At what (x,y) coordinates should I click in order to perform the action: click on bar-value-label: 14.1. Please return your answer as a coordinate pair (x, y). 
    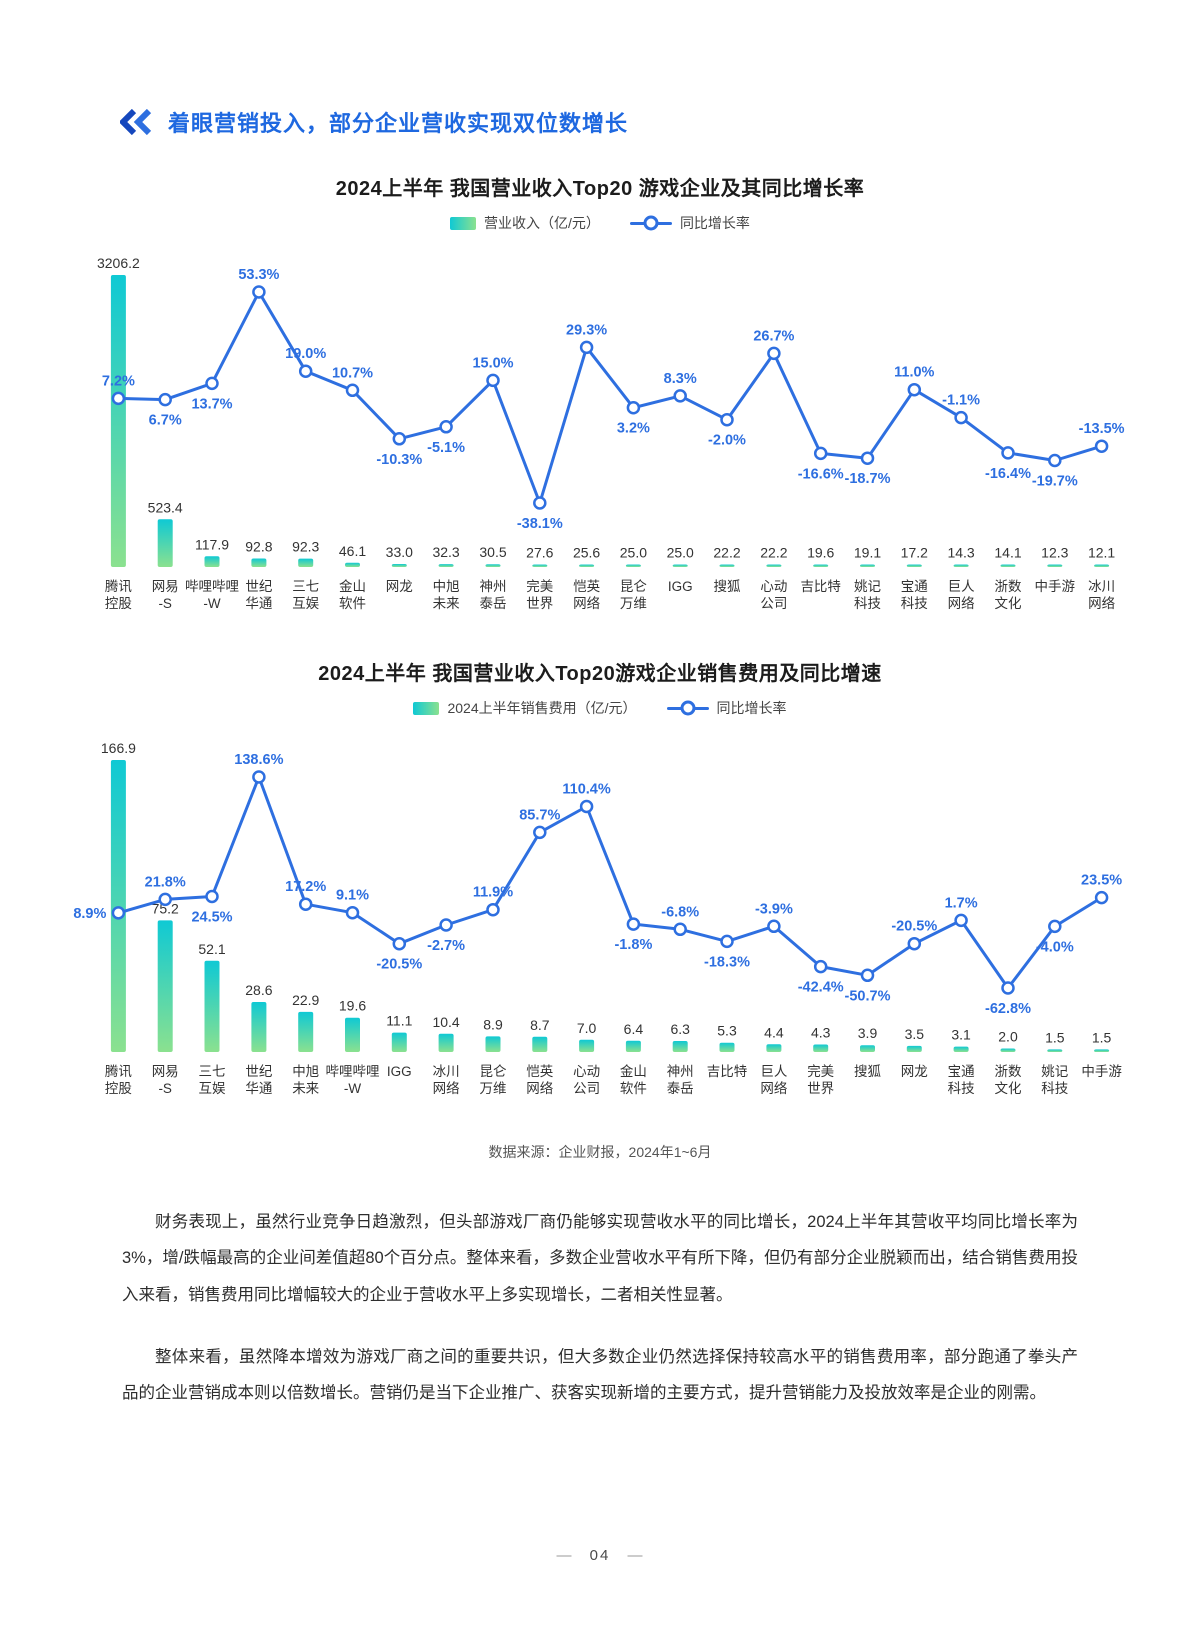
    Looking at the image, I should click on (1007, 553).